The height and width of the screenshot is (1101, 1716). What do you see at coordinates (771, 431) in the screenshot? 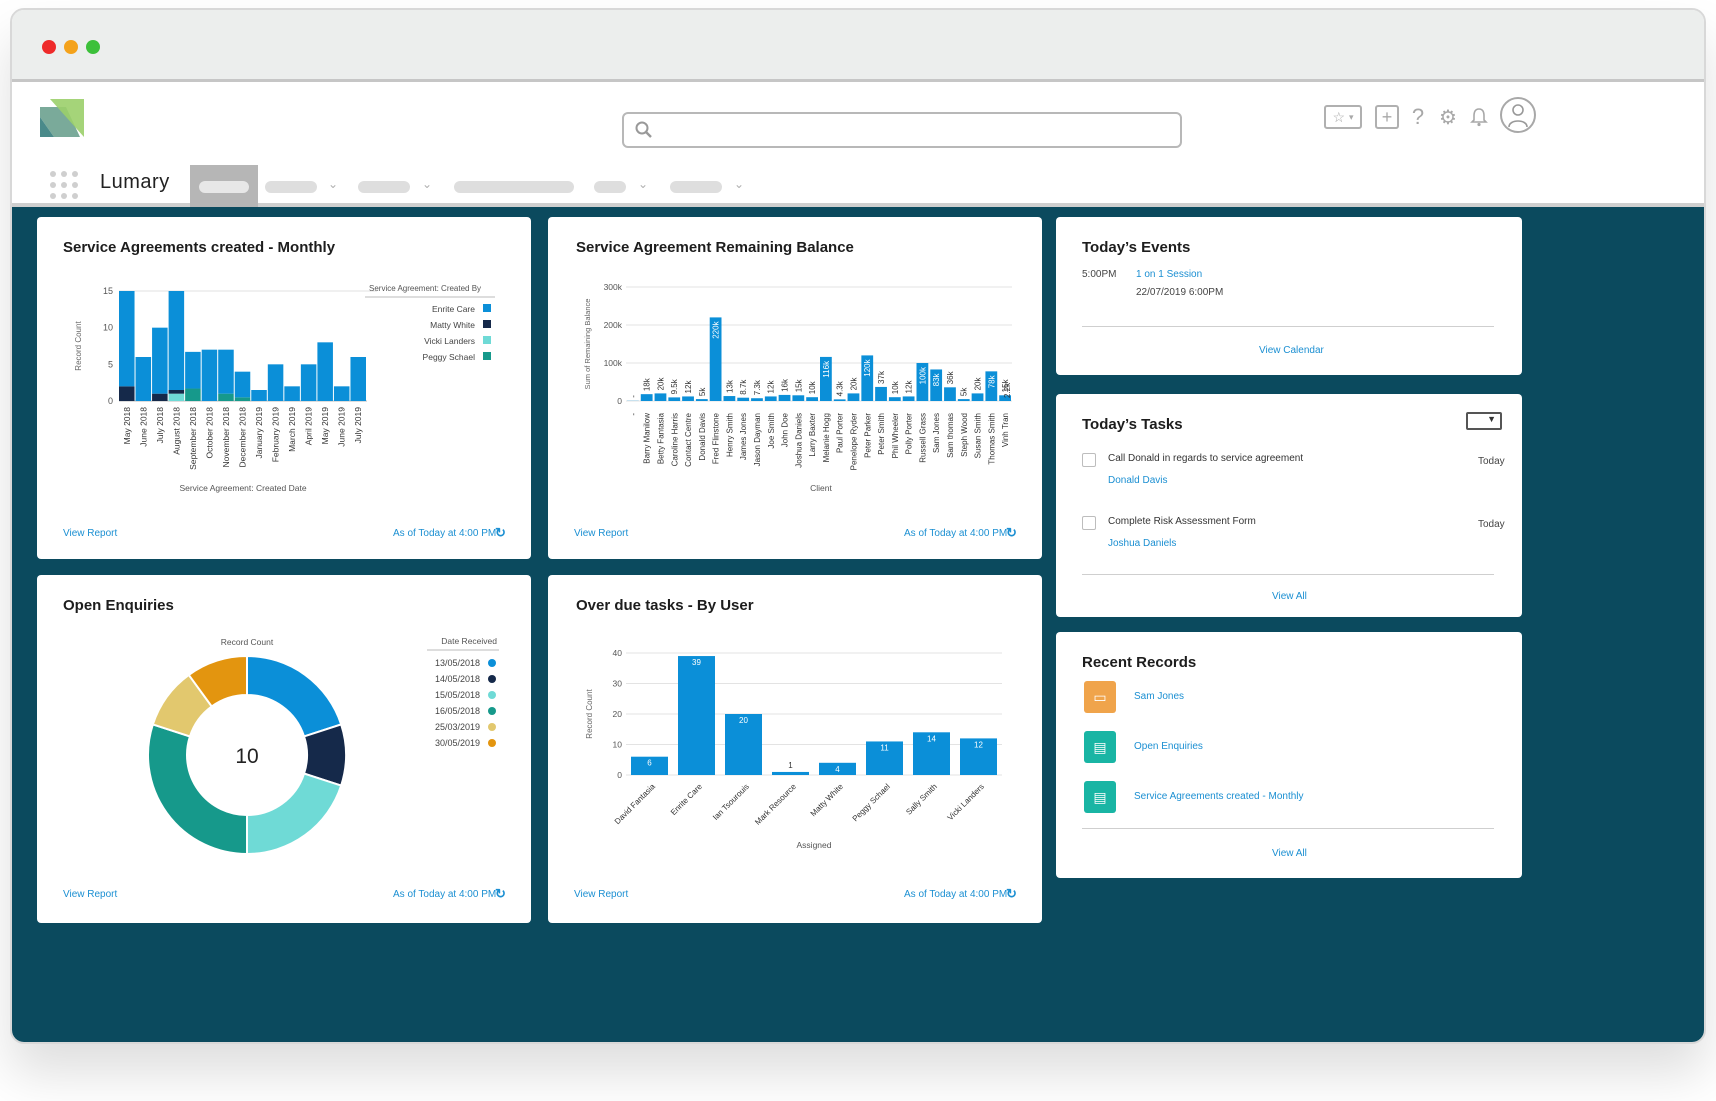
I see `x-tick-label: Joe Smith` at bounding box center [771, 431].